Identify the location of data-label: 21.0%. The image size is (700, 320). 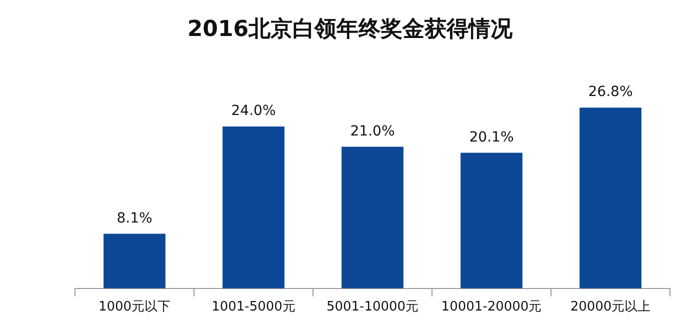
(372, 131).